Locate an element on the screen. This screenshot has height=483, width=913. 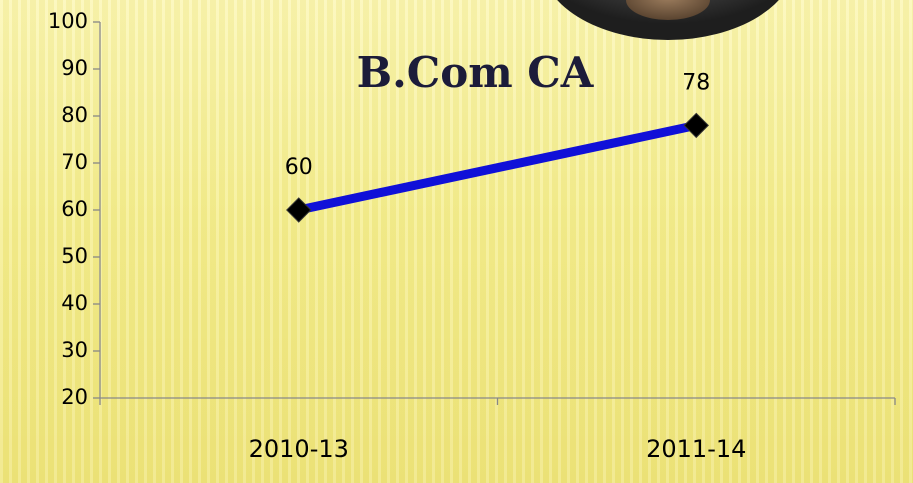
x-tick-label: 2011-14 is located at coordinates (696, 449).